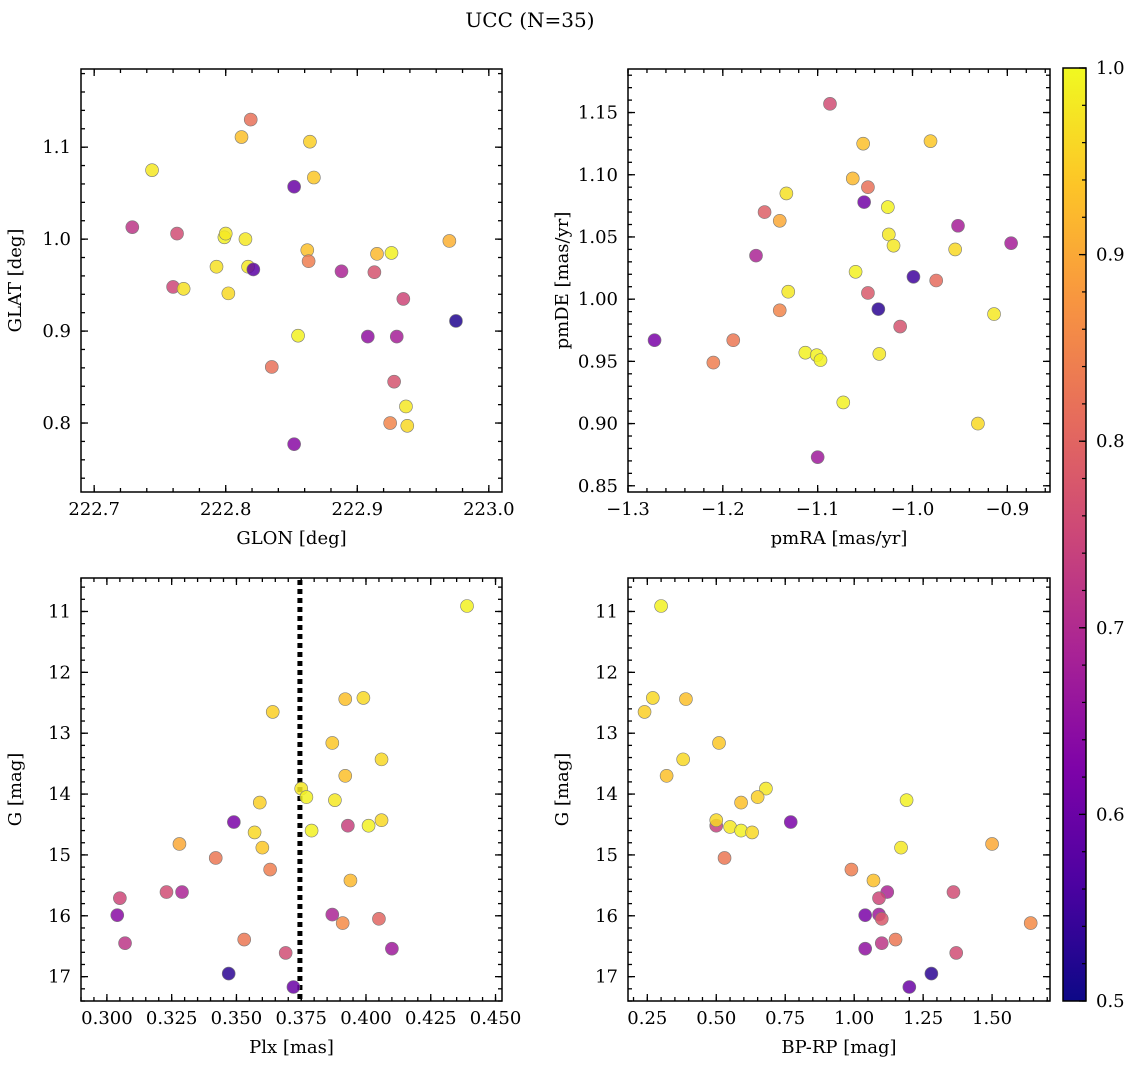 The width and height of the screenshot is (1136, 1068). What do you see at coordinates (237, 1018) in the screenshot?
I see `x-tick-label: 0.350` at bounding box center [237, 1018].